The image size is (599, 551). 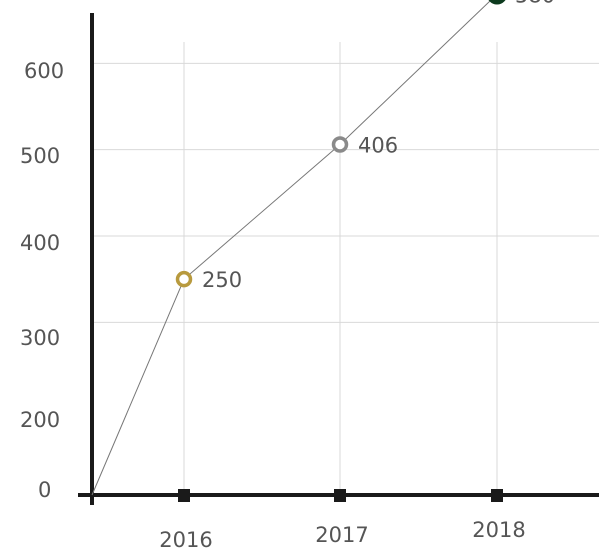 What do you see at coordinates (185, 539) in the screenshot?
I see `x-tick-label: 2016` at bounding box center [185, 539].